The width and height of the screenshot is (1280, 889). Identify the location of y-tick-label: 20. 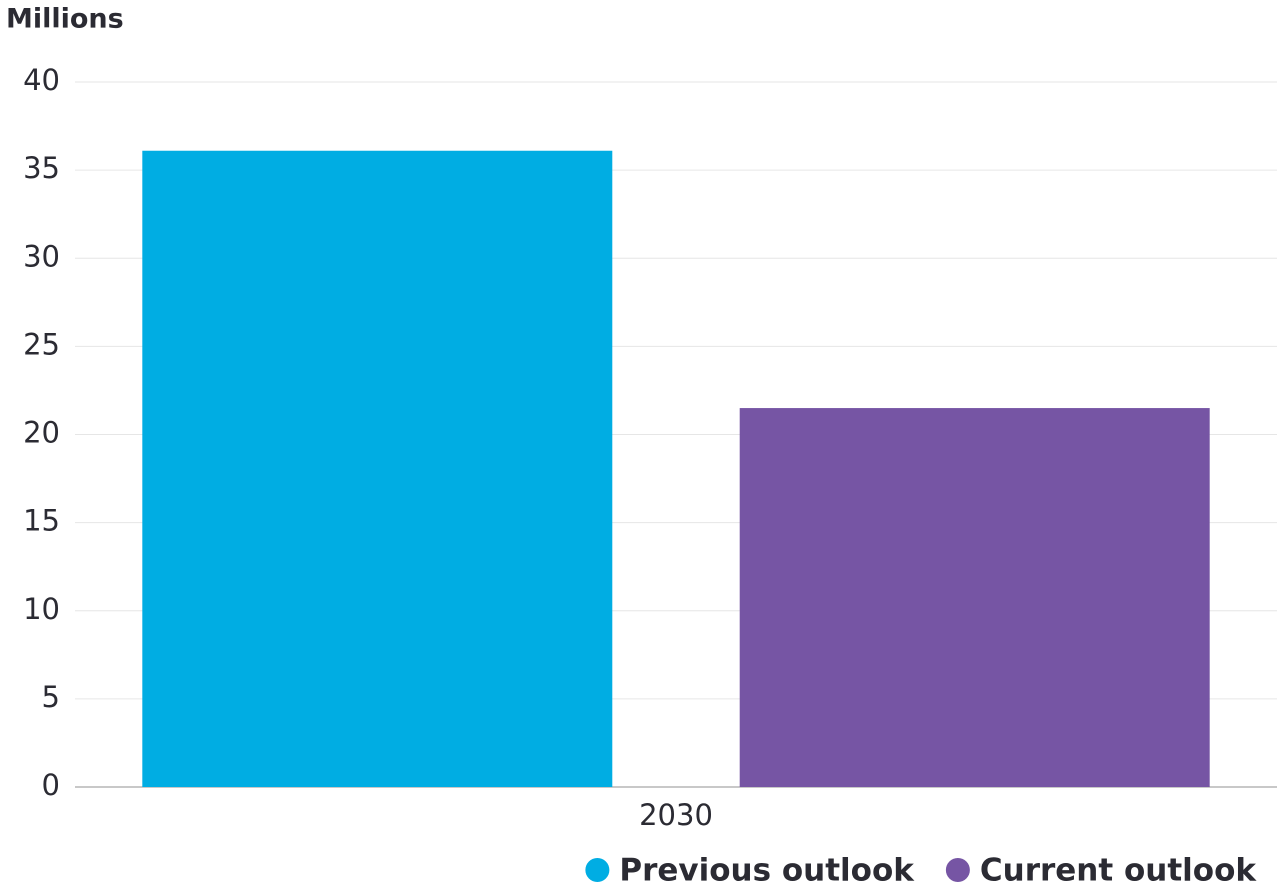
(41, 433).